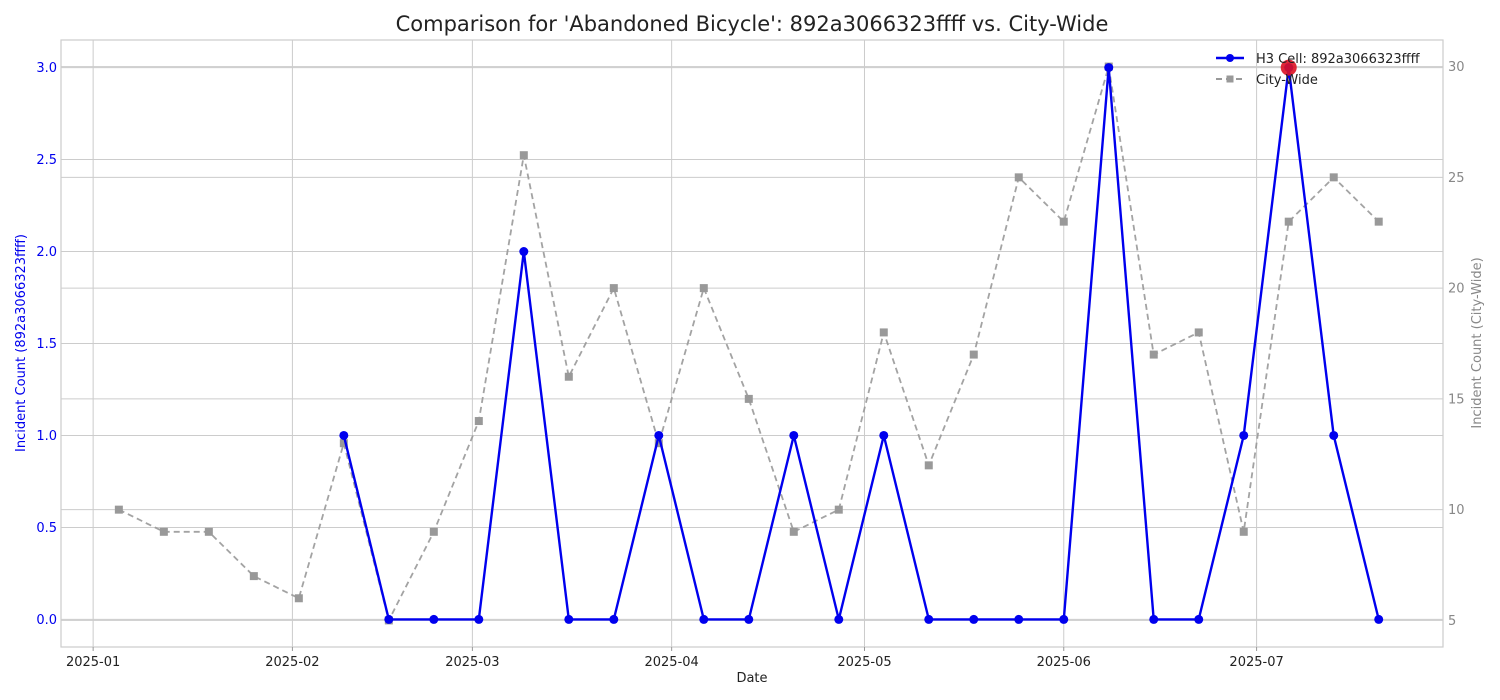  I want to click on highlight-marker-group, so click(1288, 67).